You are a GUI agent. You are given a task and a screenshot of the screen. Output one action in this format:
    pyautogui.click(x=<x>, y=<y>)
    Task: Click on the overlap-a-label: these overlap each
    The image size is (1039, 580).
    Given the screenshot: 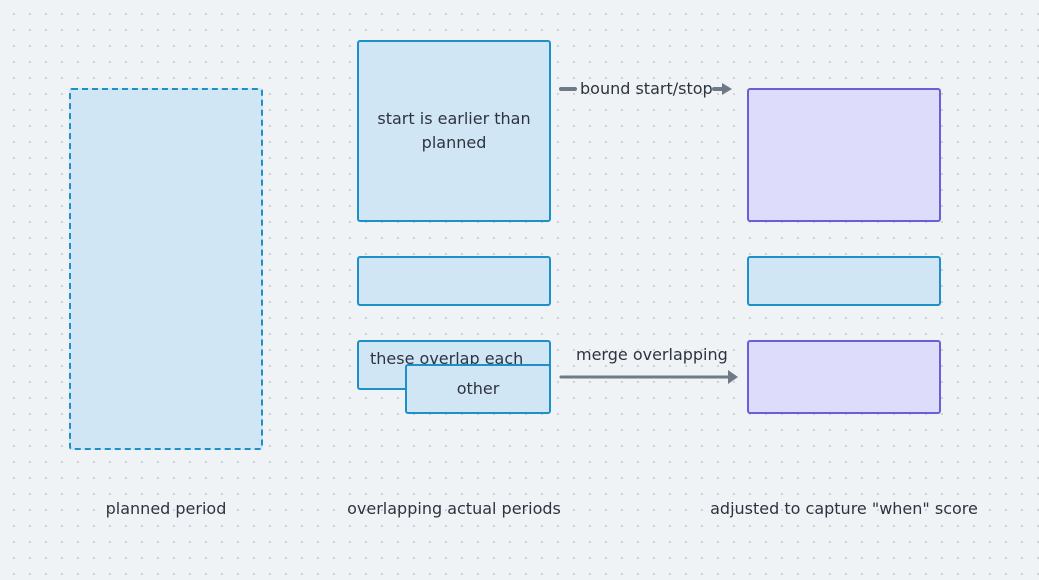 What is the action you would take?
    pyautogui.click(x=447, y=358)
    